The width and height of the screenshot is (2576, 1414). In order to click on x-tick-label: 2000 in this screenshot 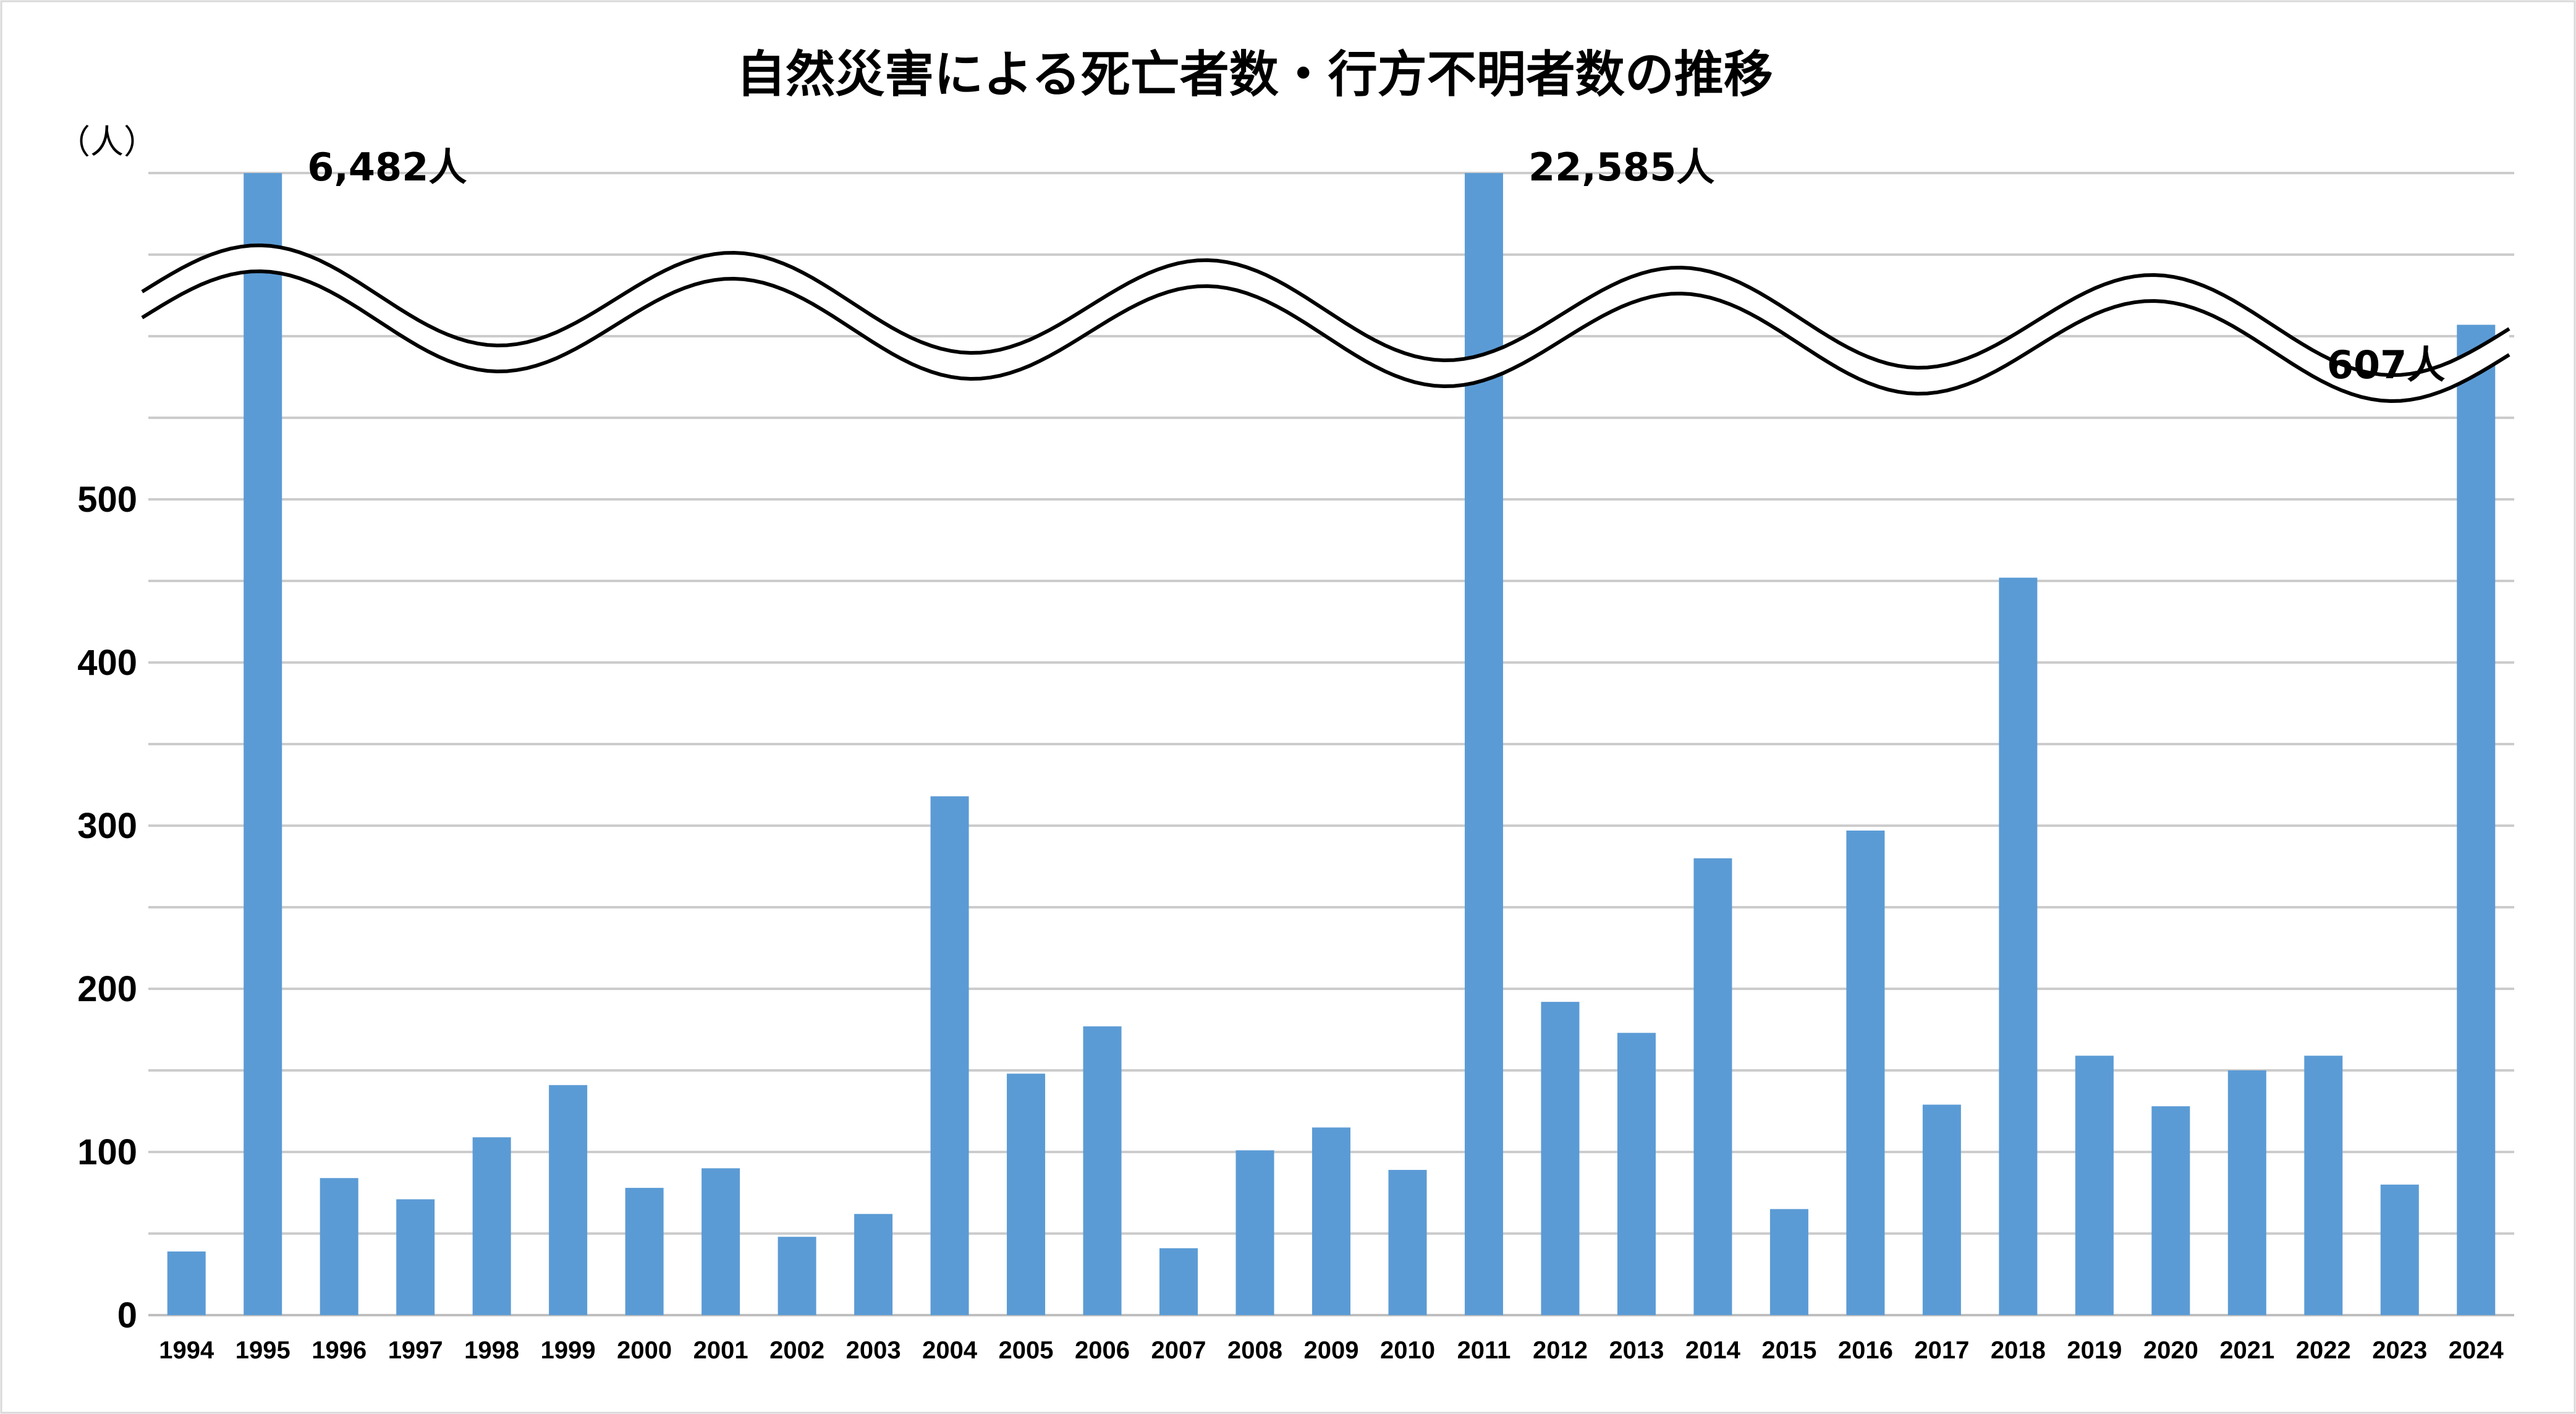, I will do `click(644, 1350)`.